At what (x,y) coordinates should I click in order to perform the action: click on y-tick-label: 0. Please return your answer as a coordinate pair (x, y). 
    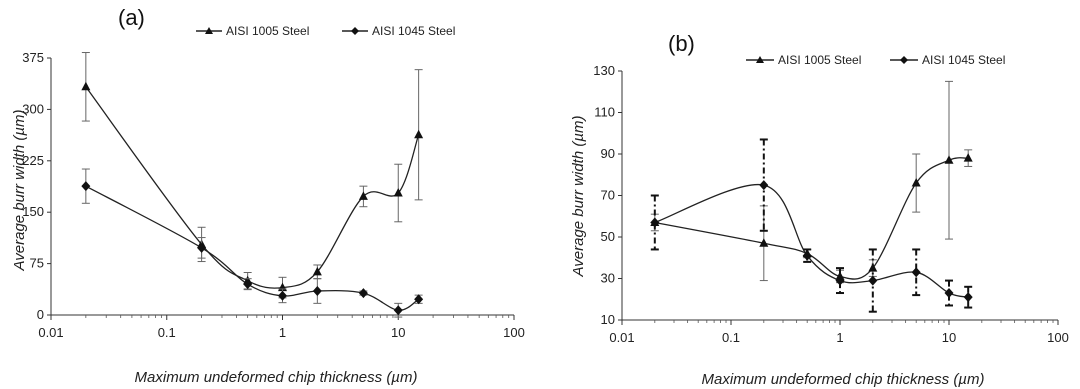
    Looking at the image, I should click on (40, 314).